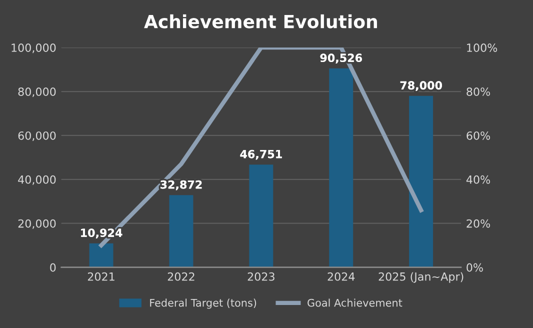 The height and width of the screenshot is (328, 533). Describe the element at coordinates (261, 155) in the screenshot. I see `data-label: 46,751` at that location.